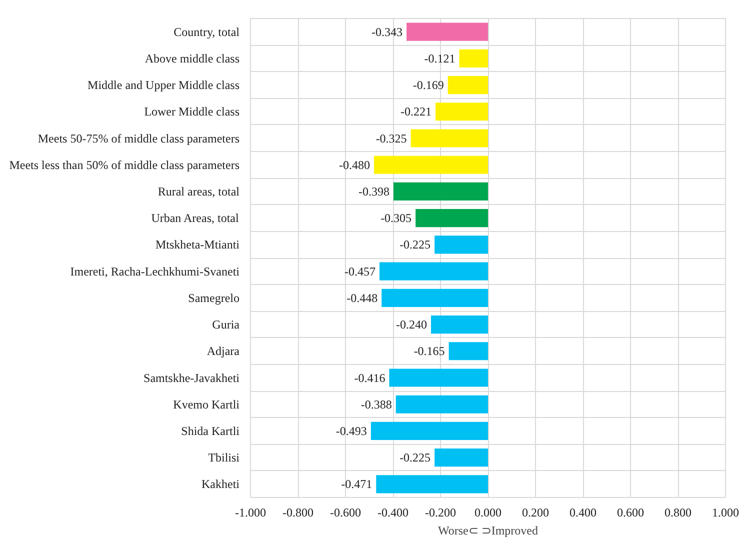 This screenshot has height=546, width=751. What do you see at coordinates (387, 31) in the screenshot?
I see `data-label: -0.343` at bounding box center [387, 31].